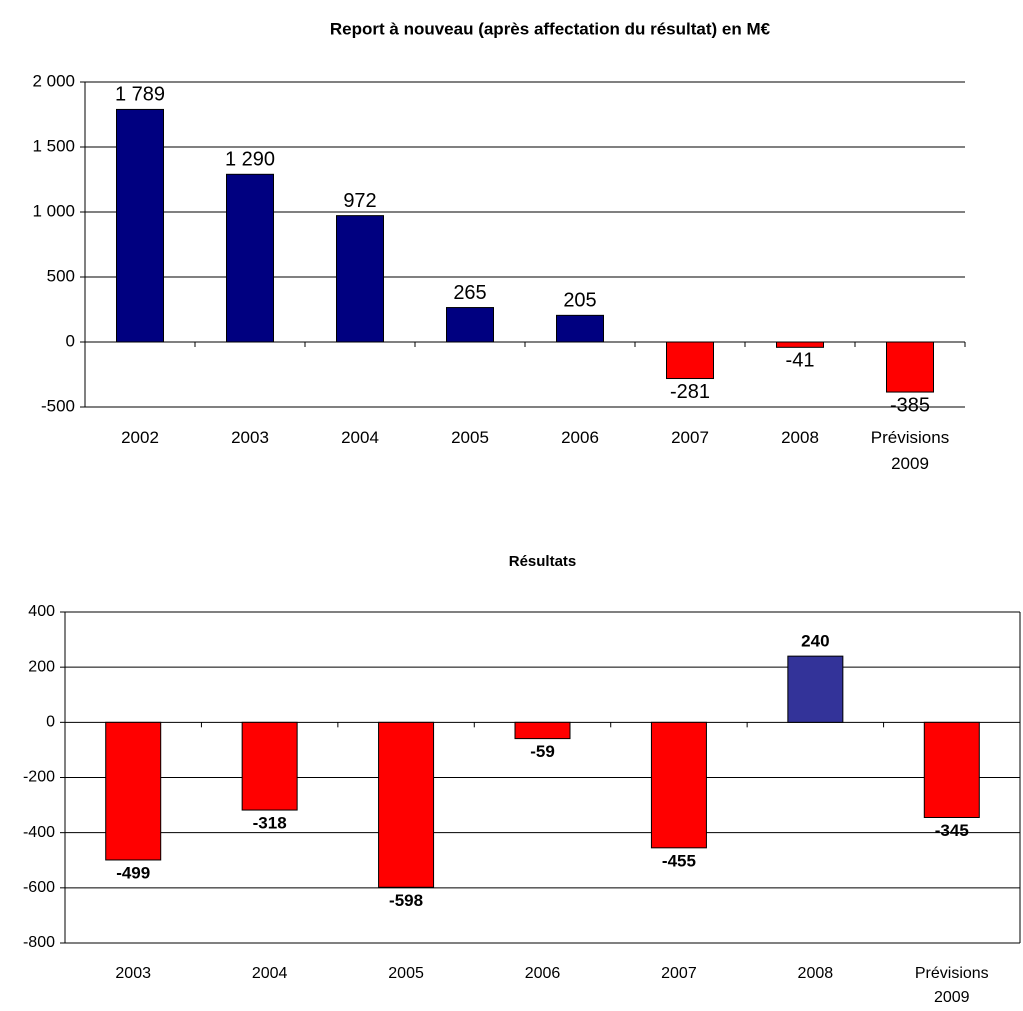 The height and width of the screenshot is (1011, 1023). What do you see at coordinates (41, 611) in the screenshot?
I see `y-tick-label: 400` at bounding box center [41, 611].